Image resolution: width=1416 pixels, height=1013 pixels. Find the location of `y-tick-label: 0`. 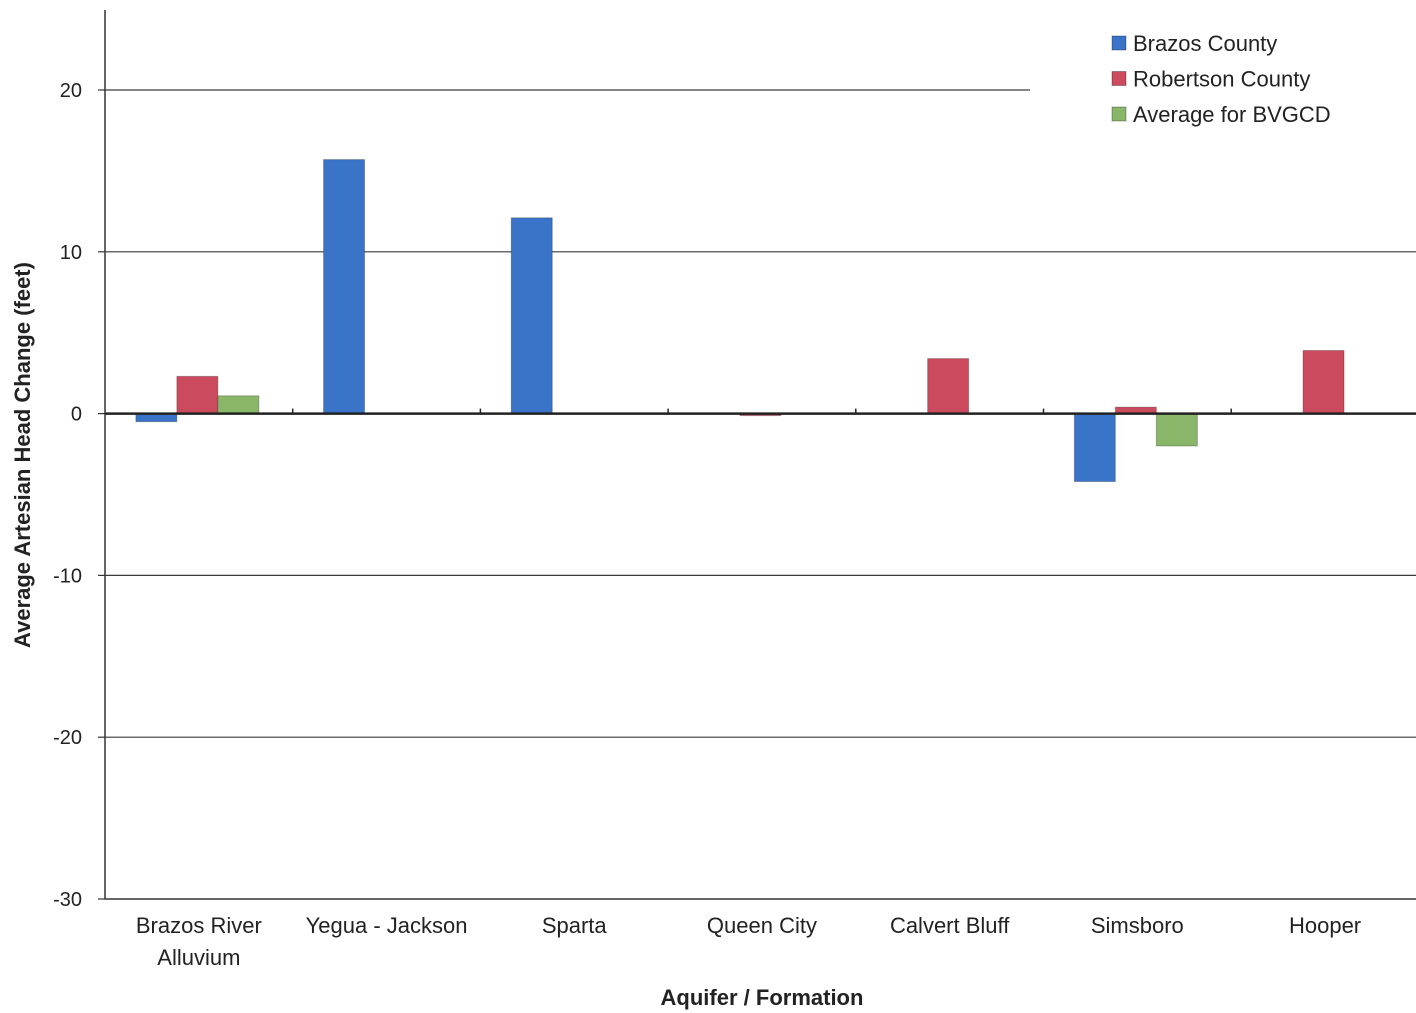

y-tick-label: 0 is located at coordinates (76, 415).